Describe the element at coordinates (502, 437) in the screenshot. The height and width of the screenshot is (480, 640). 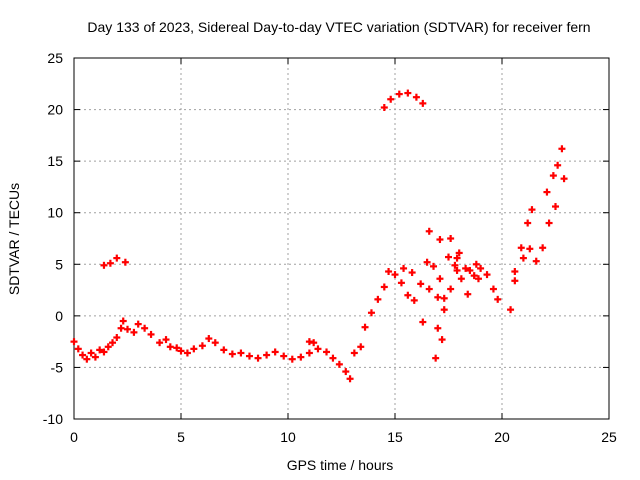
I see `x-tick-label: 20` at that location.